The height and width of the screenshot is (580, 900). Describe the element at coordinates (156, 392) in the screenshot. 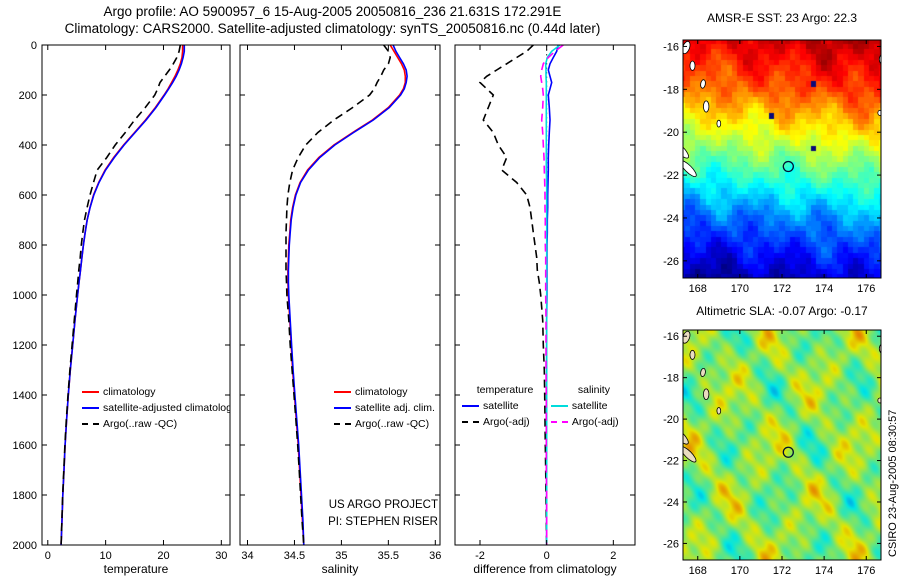

I see `legend-item: climatology` at that location.